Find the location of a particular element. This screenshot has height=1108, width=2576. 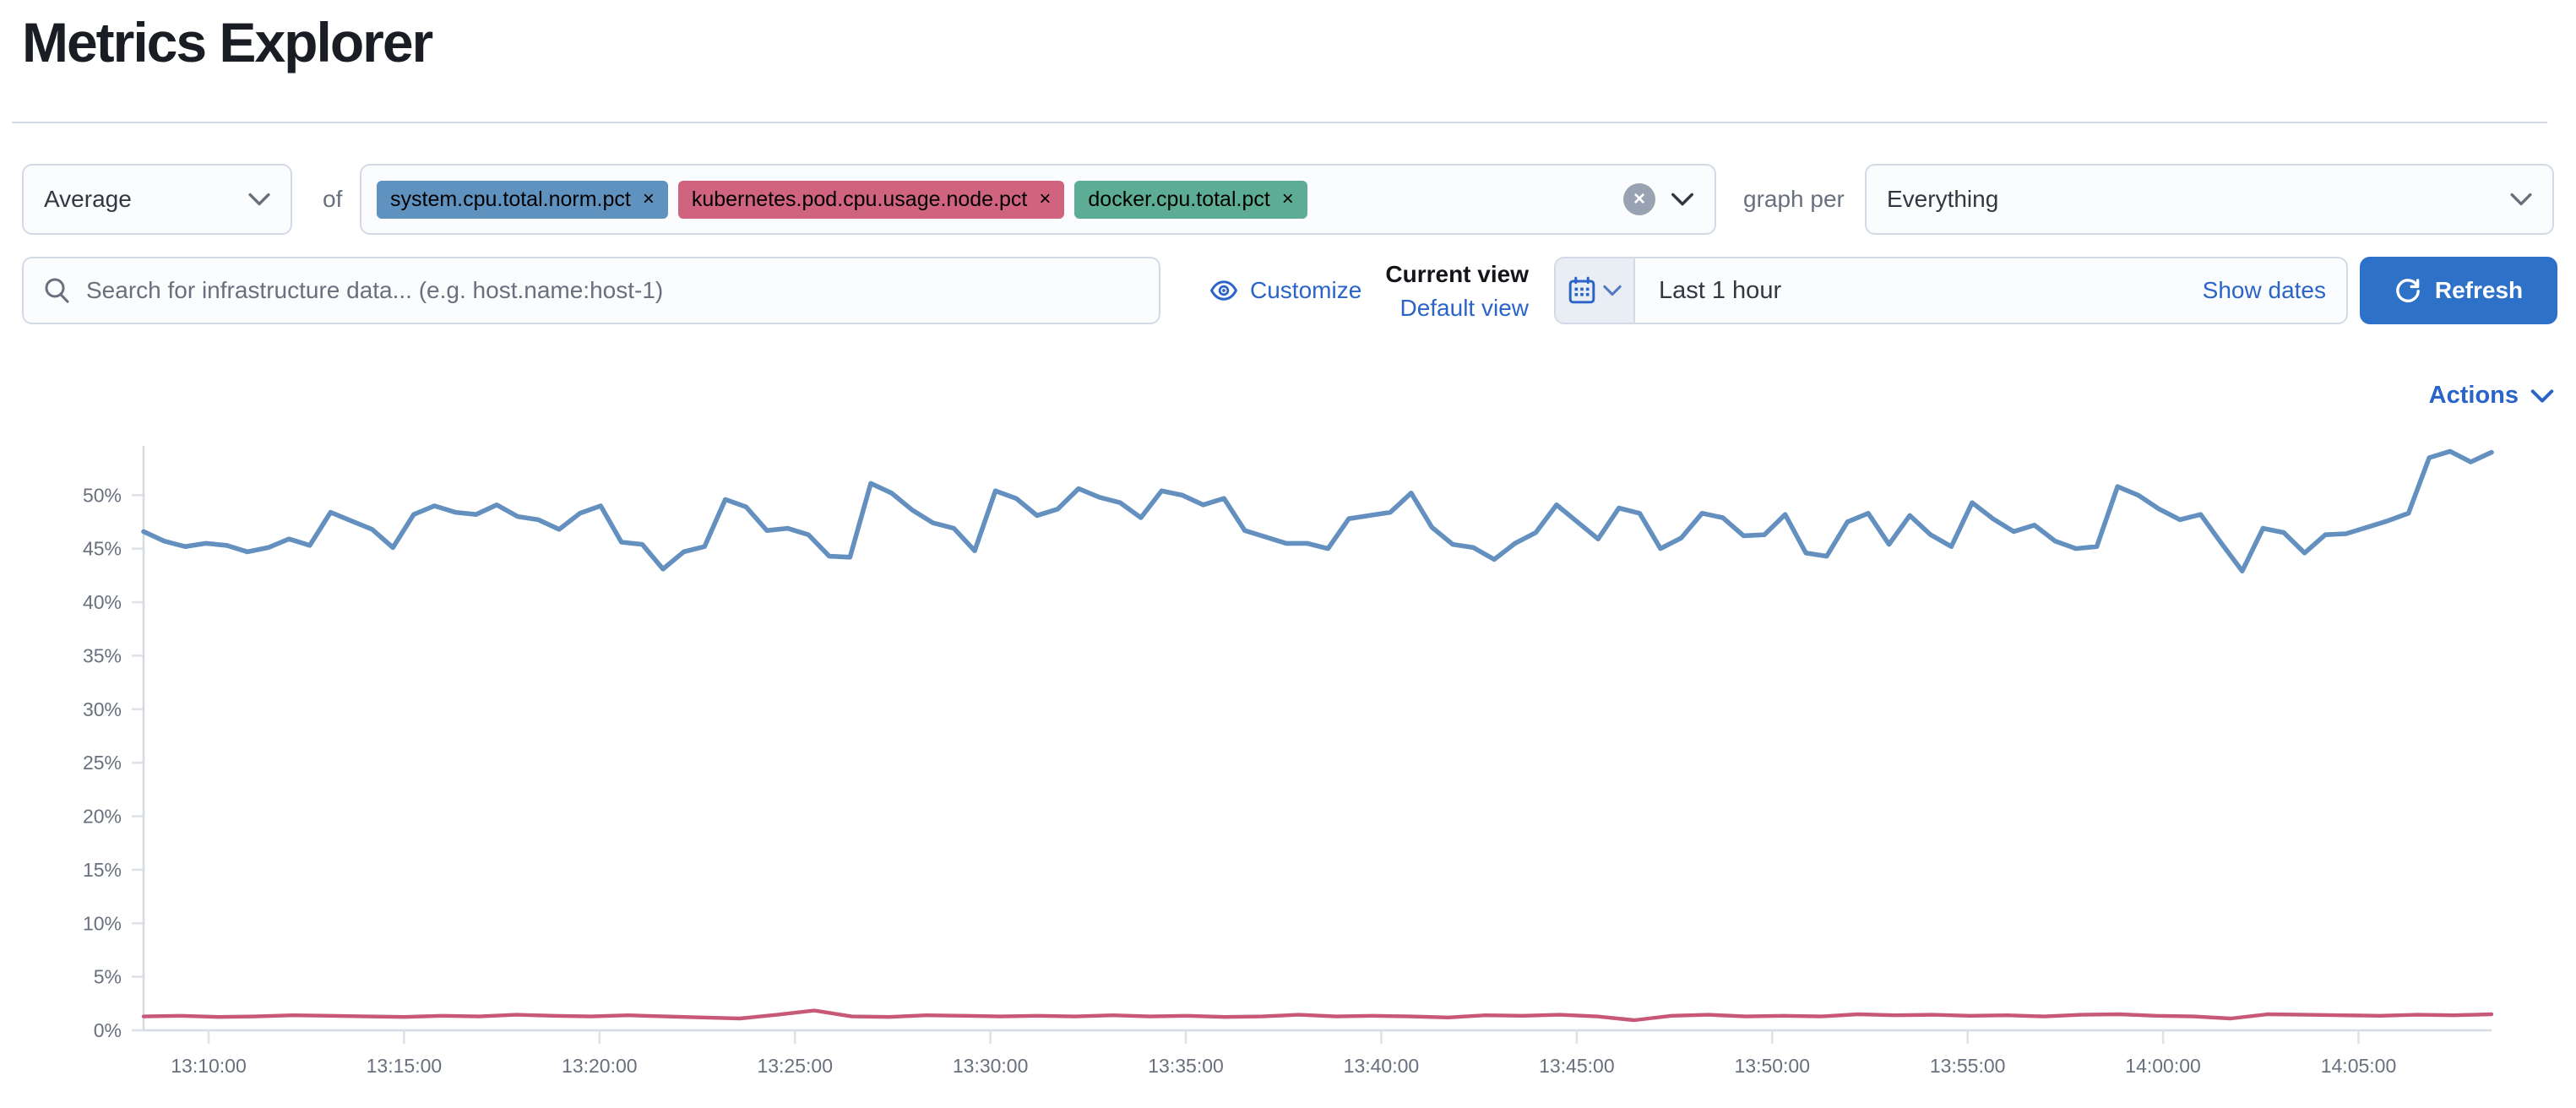

show-dates-button: Show dates is located at coordinates (2264, 290).